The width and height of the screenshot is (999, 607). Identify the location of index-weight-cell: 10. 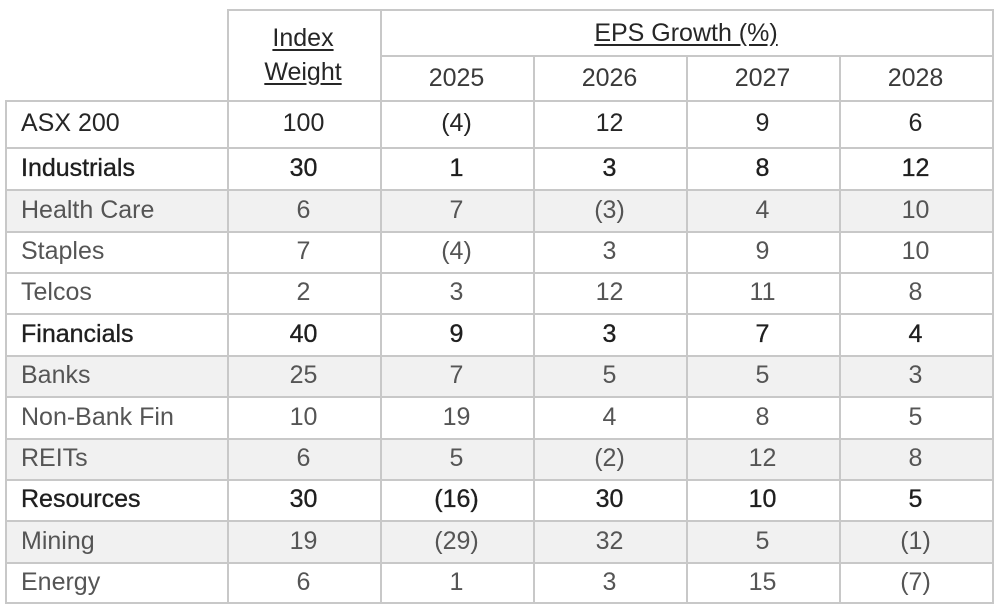
(303, 416).